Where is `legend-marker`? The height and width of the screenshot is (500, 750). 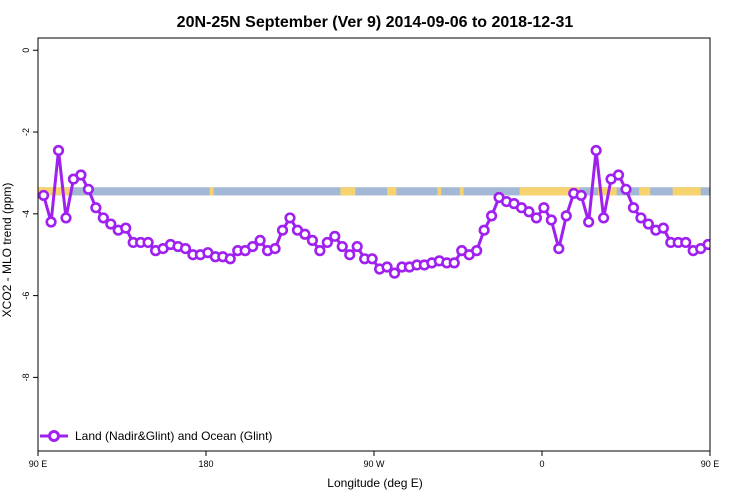
legend-marker is located at coordinates (54, 436).